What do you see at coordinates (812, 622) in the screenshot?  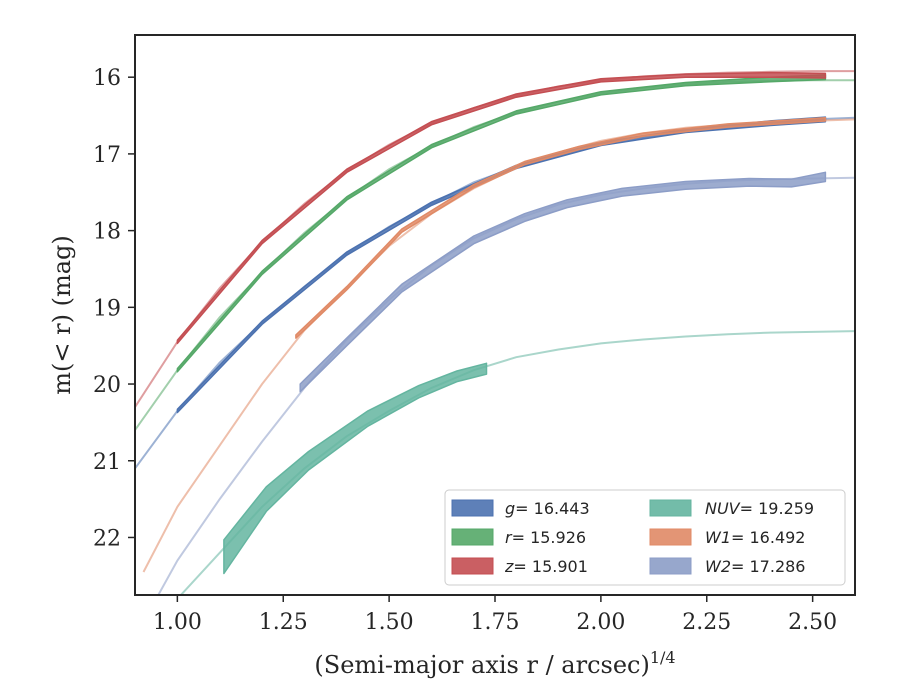 I see `x-tick-label: 2.50` at bounding box center [812, 622].